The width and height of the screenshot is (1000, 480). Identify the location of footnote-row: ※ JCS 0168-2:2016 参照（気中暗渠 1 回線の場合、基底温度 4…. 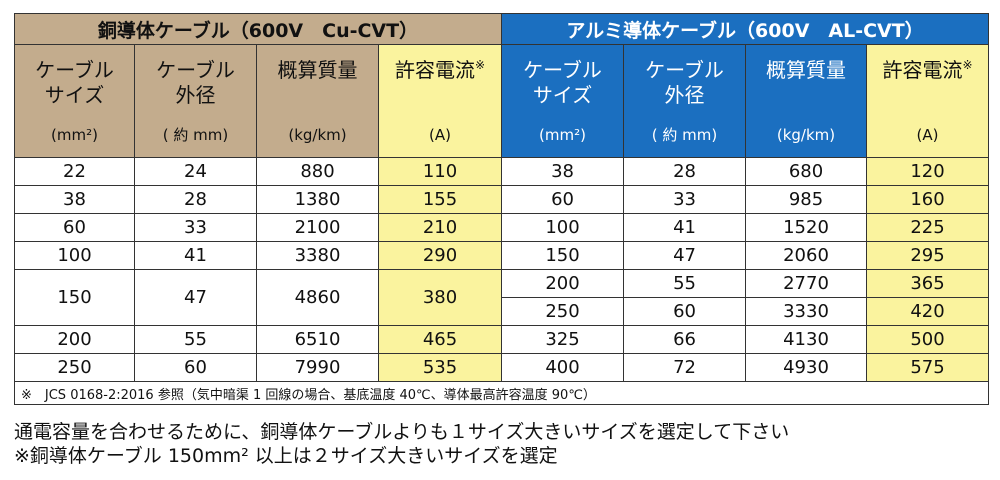
(501, 393).